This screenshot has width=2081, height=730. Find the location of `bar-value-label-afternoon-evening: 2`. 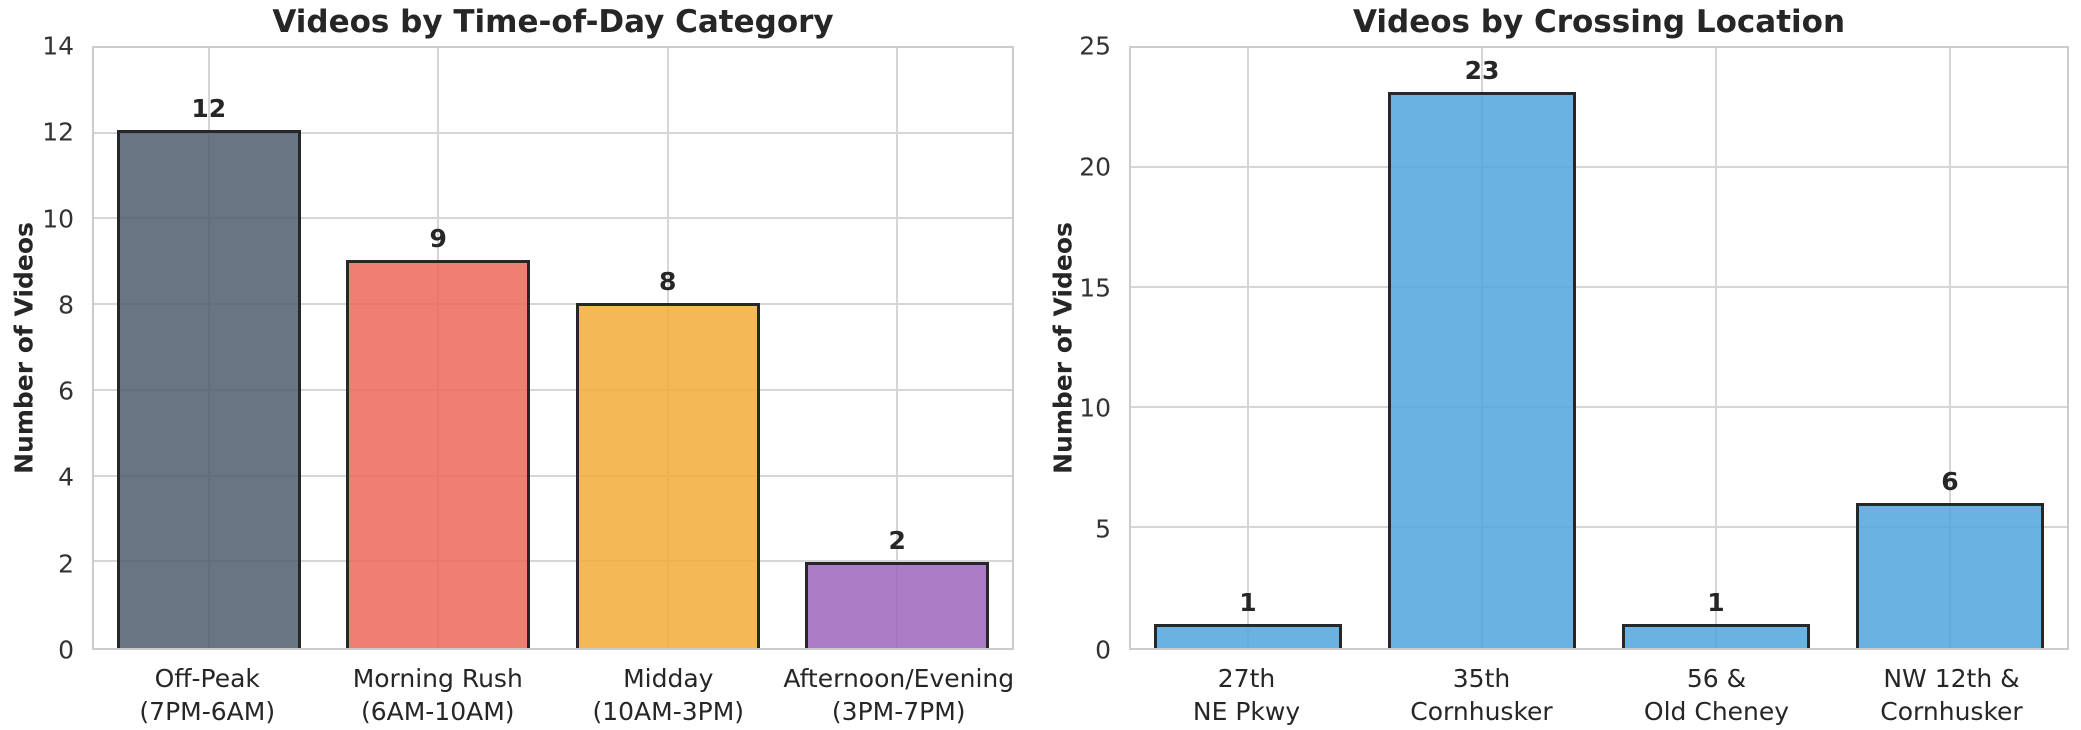

bar-value-label-afternoon-evening: 2 is located at coordinates (897, 540).